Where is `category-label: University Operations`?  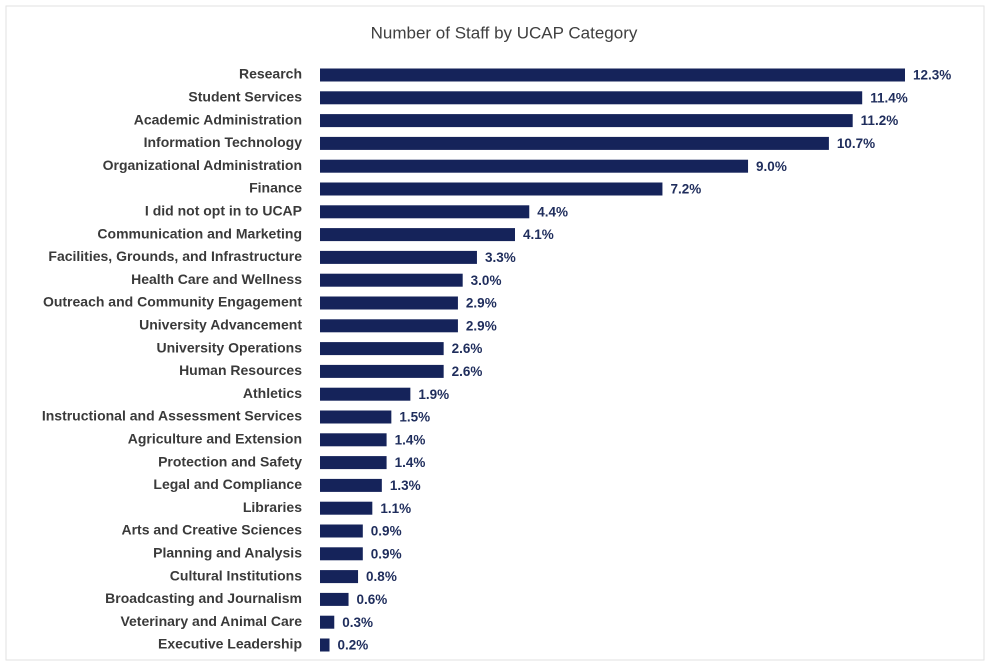 category-label: University Operations is located at coordinates (230, 347).